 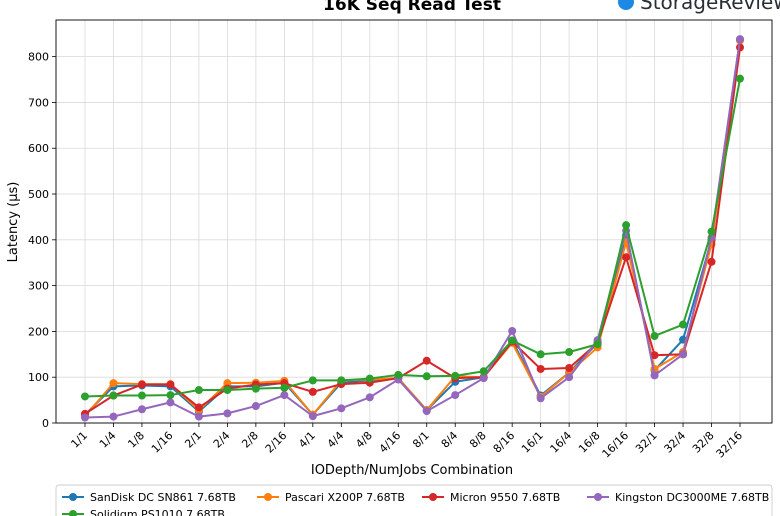 I want to click on x-tick-label: 16/4, so click(x=561, y=442).